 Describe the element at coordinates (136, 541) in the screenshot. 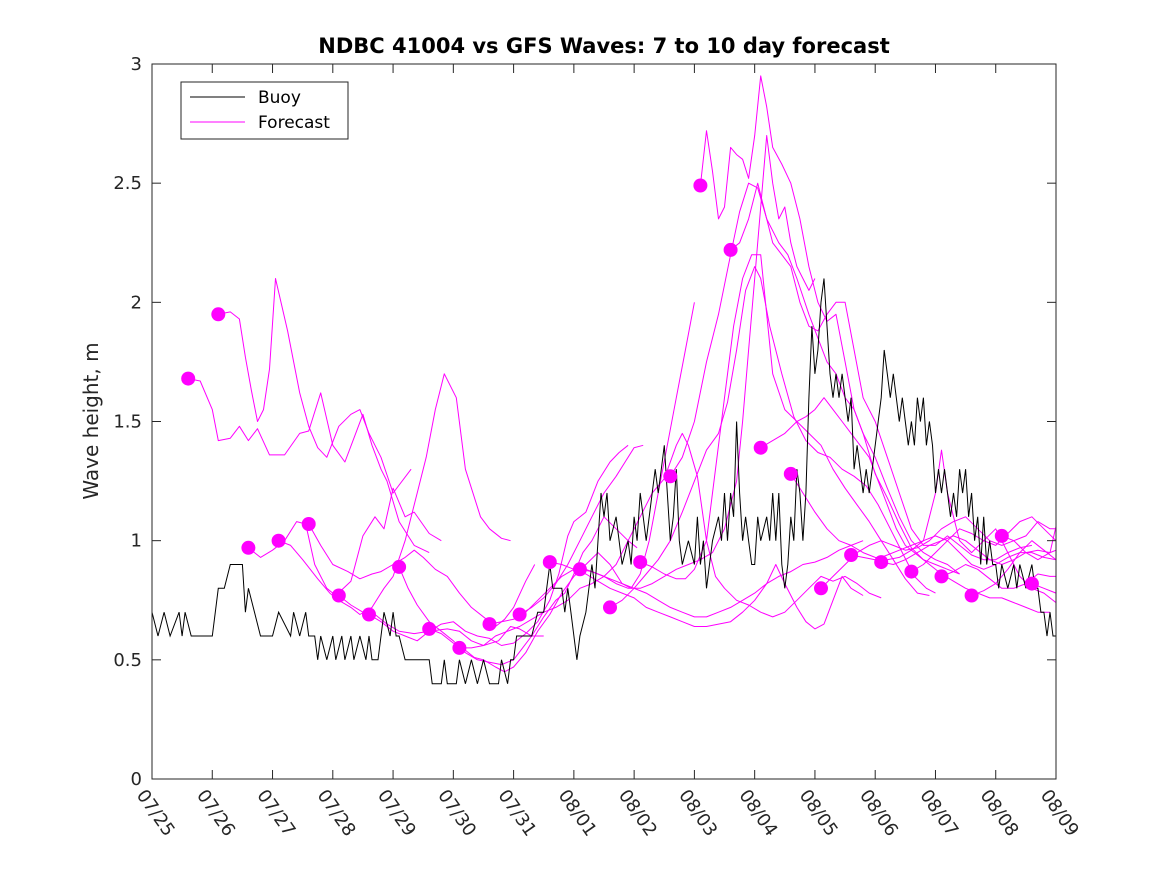

I see `y-tick-label: 1` at that location.